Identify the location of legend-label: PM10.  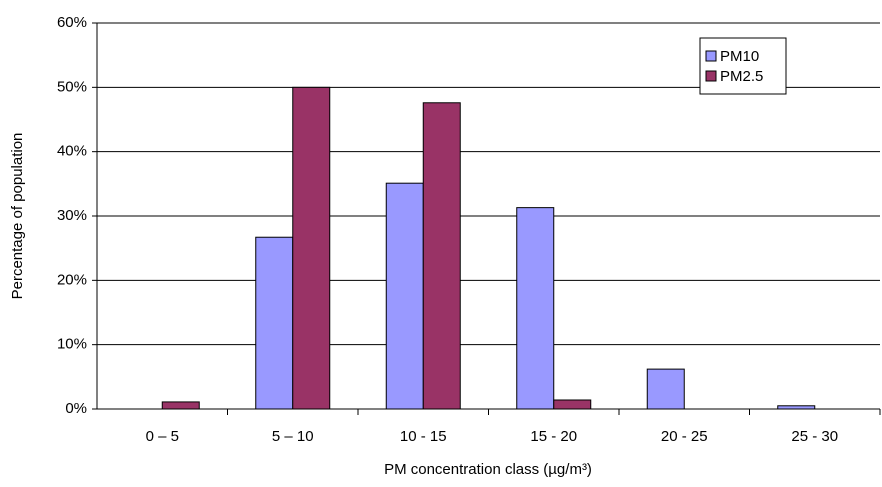
(739, 56).